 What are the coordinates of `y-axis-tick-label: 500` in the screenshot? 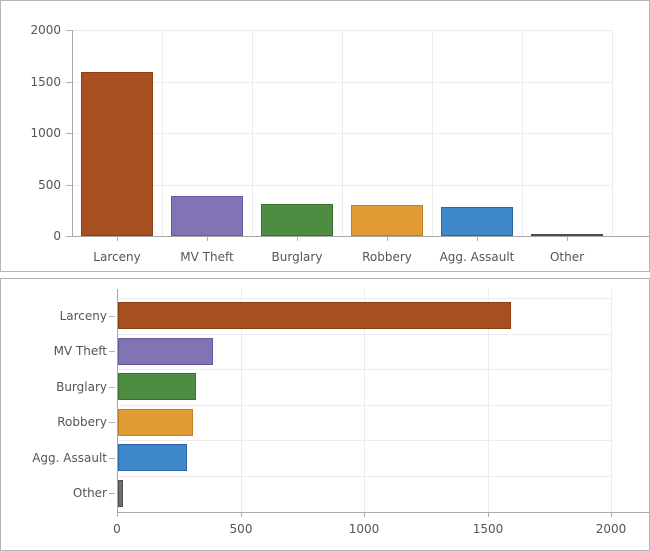 It's located at (49, 185).